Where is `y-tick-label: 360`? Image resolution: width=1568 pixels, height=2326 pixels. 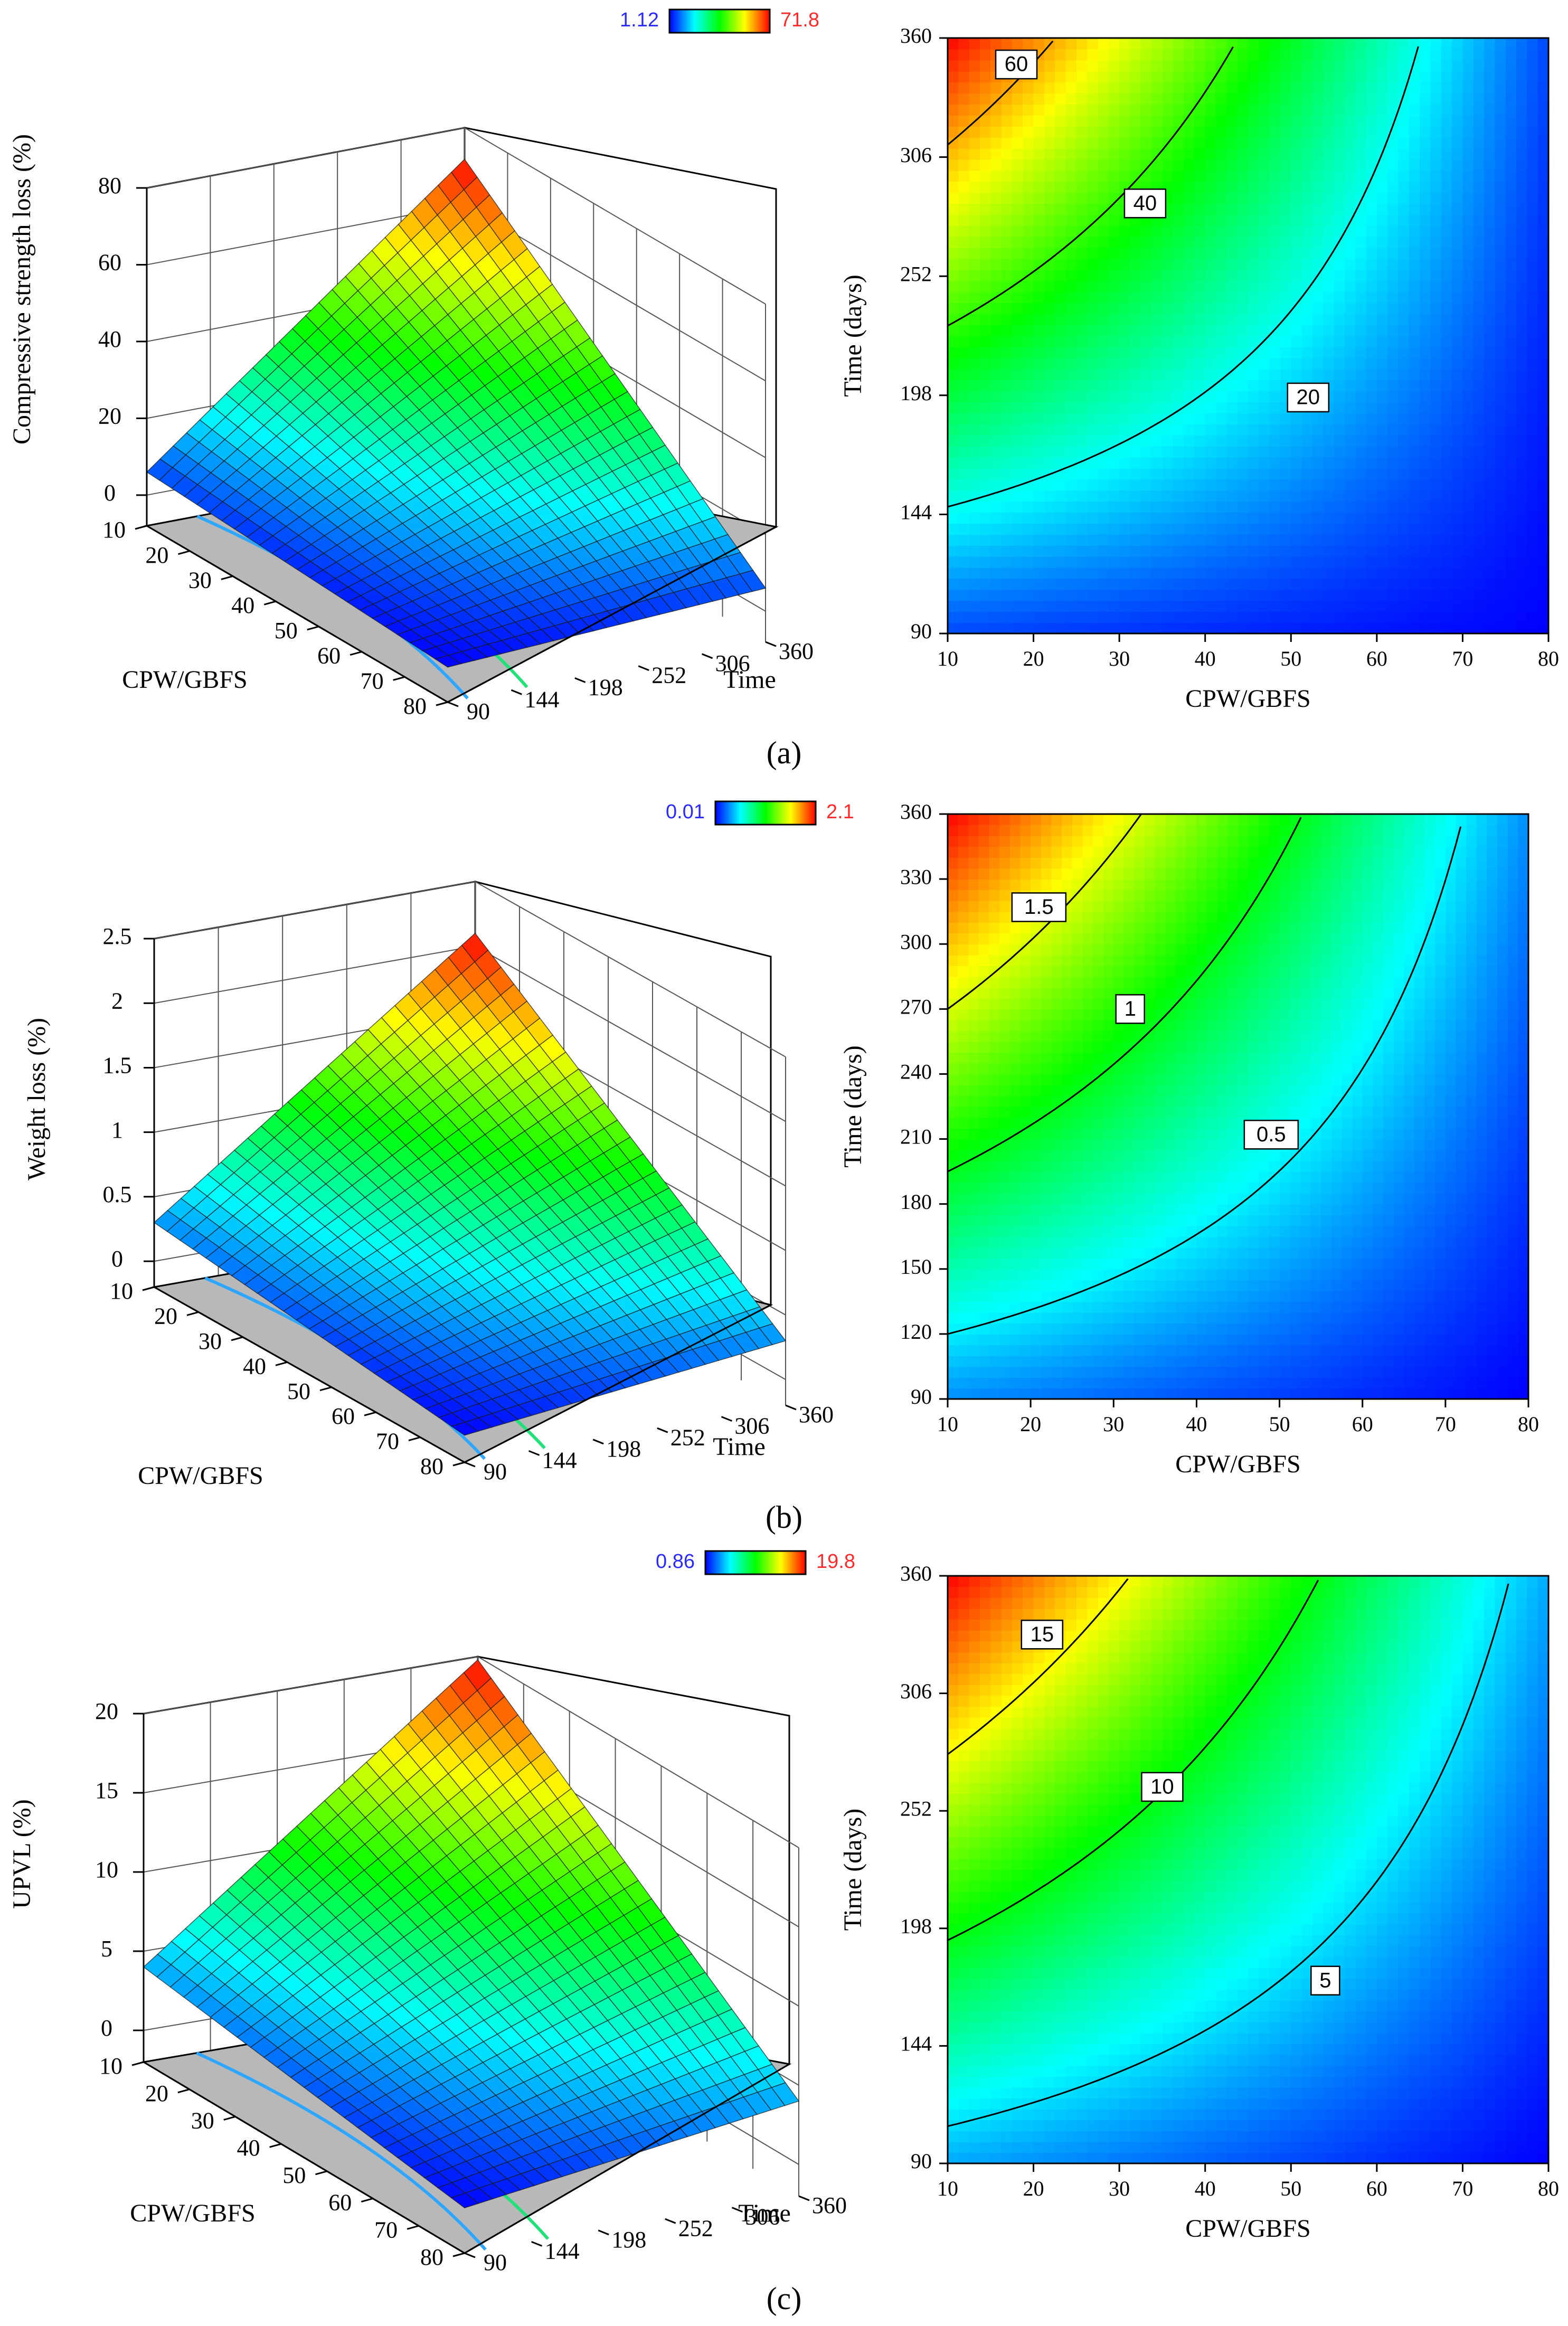 y-tick-label: 360 is located at coordinates (916, 36).